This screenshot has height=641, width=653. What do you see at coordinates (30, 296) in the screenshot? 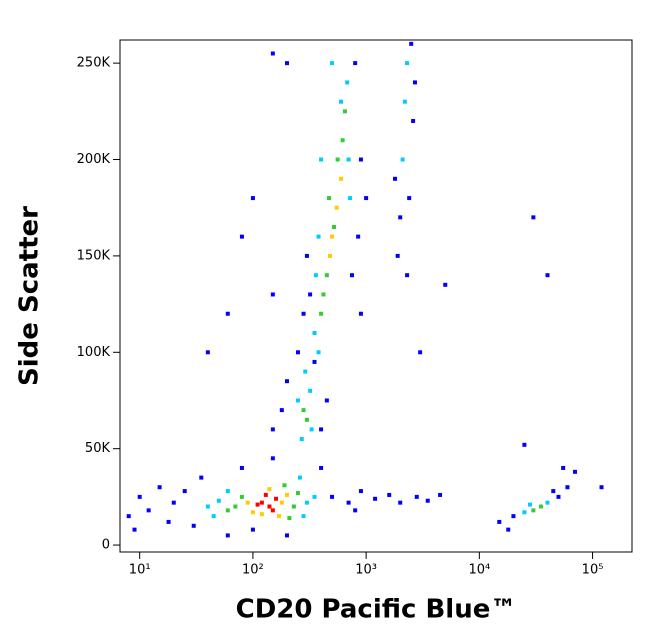
I see `y-axis-title: Side Scatter` at bounding box center [30, 296].